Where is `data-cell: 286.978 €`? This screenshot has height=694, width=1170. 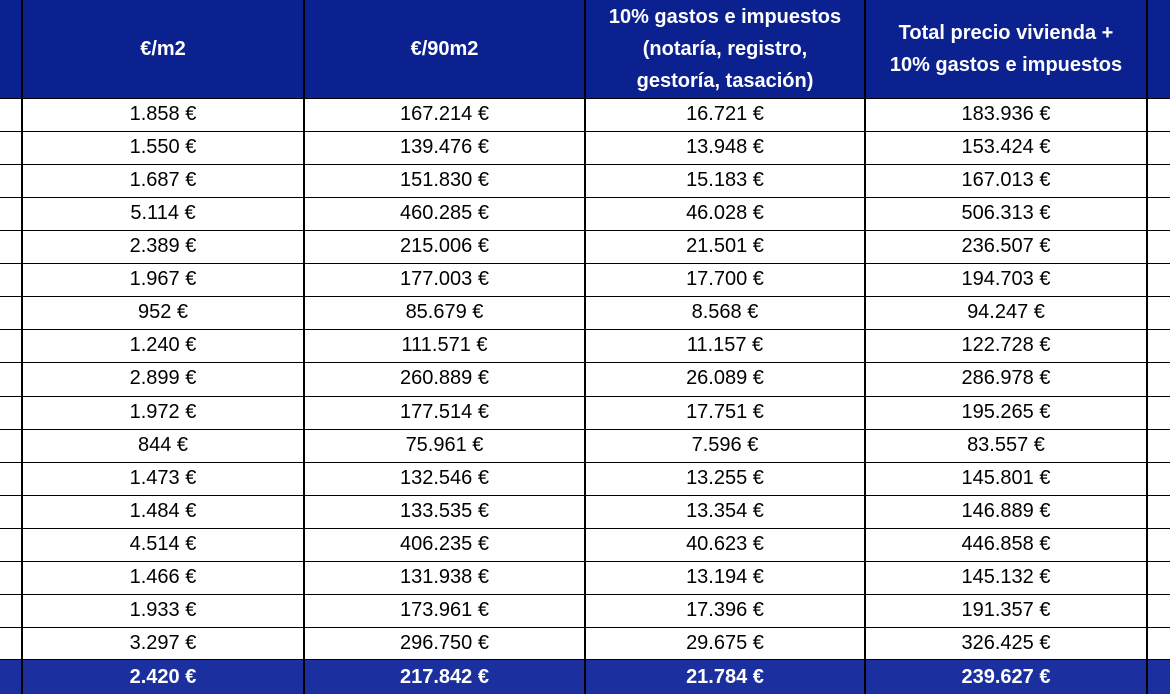
data-cell: 286.978 € is located at coordinates (1006, 378).